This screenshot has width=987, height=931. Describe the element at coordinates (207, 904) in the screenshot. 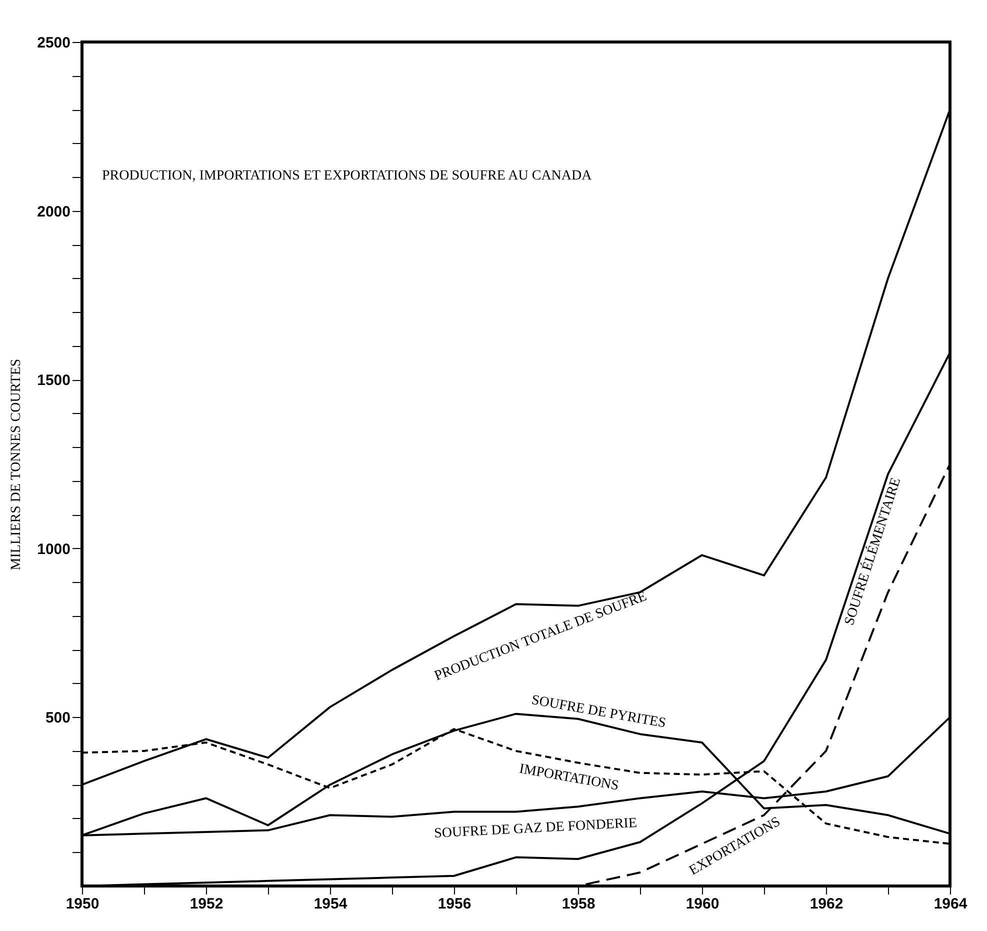

I see `x-tick-label: 1952` at that location.